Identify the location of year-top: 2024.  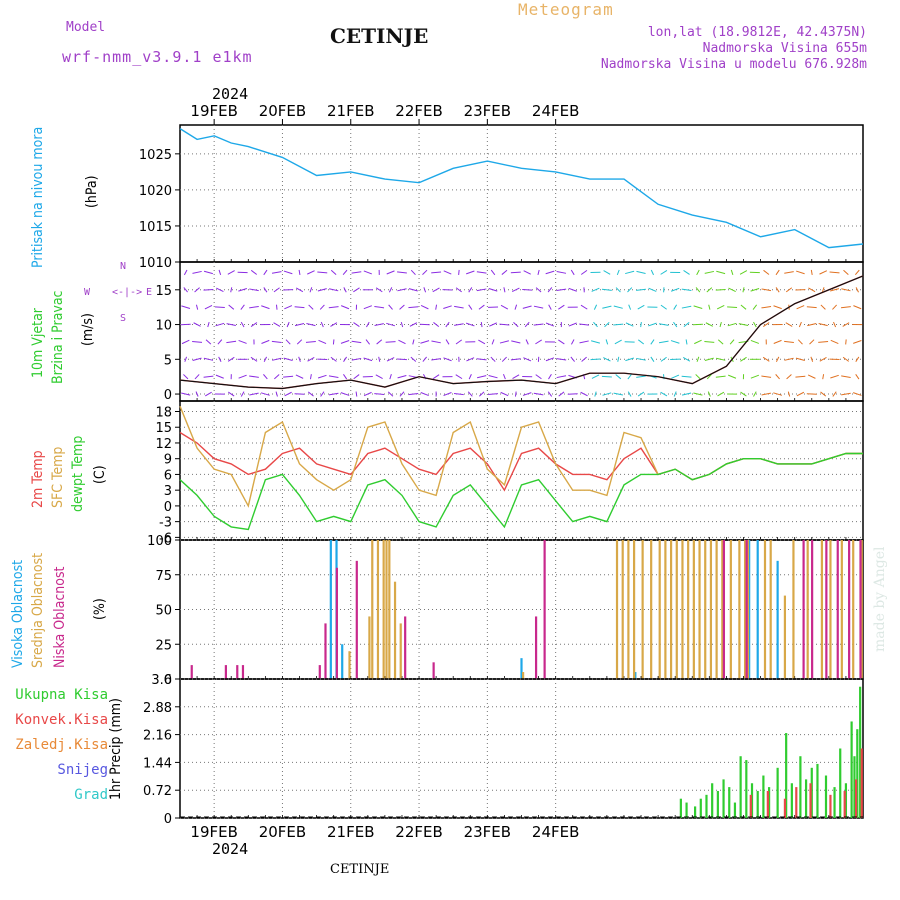
(230, 94).